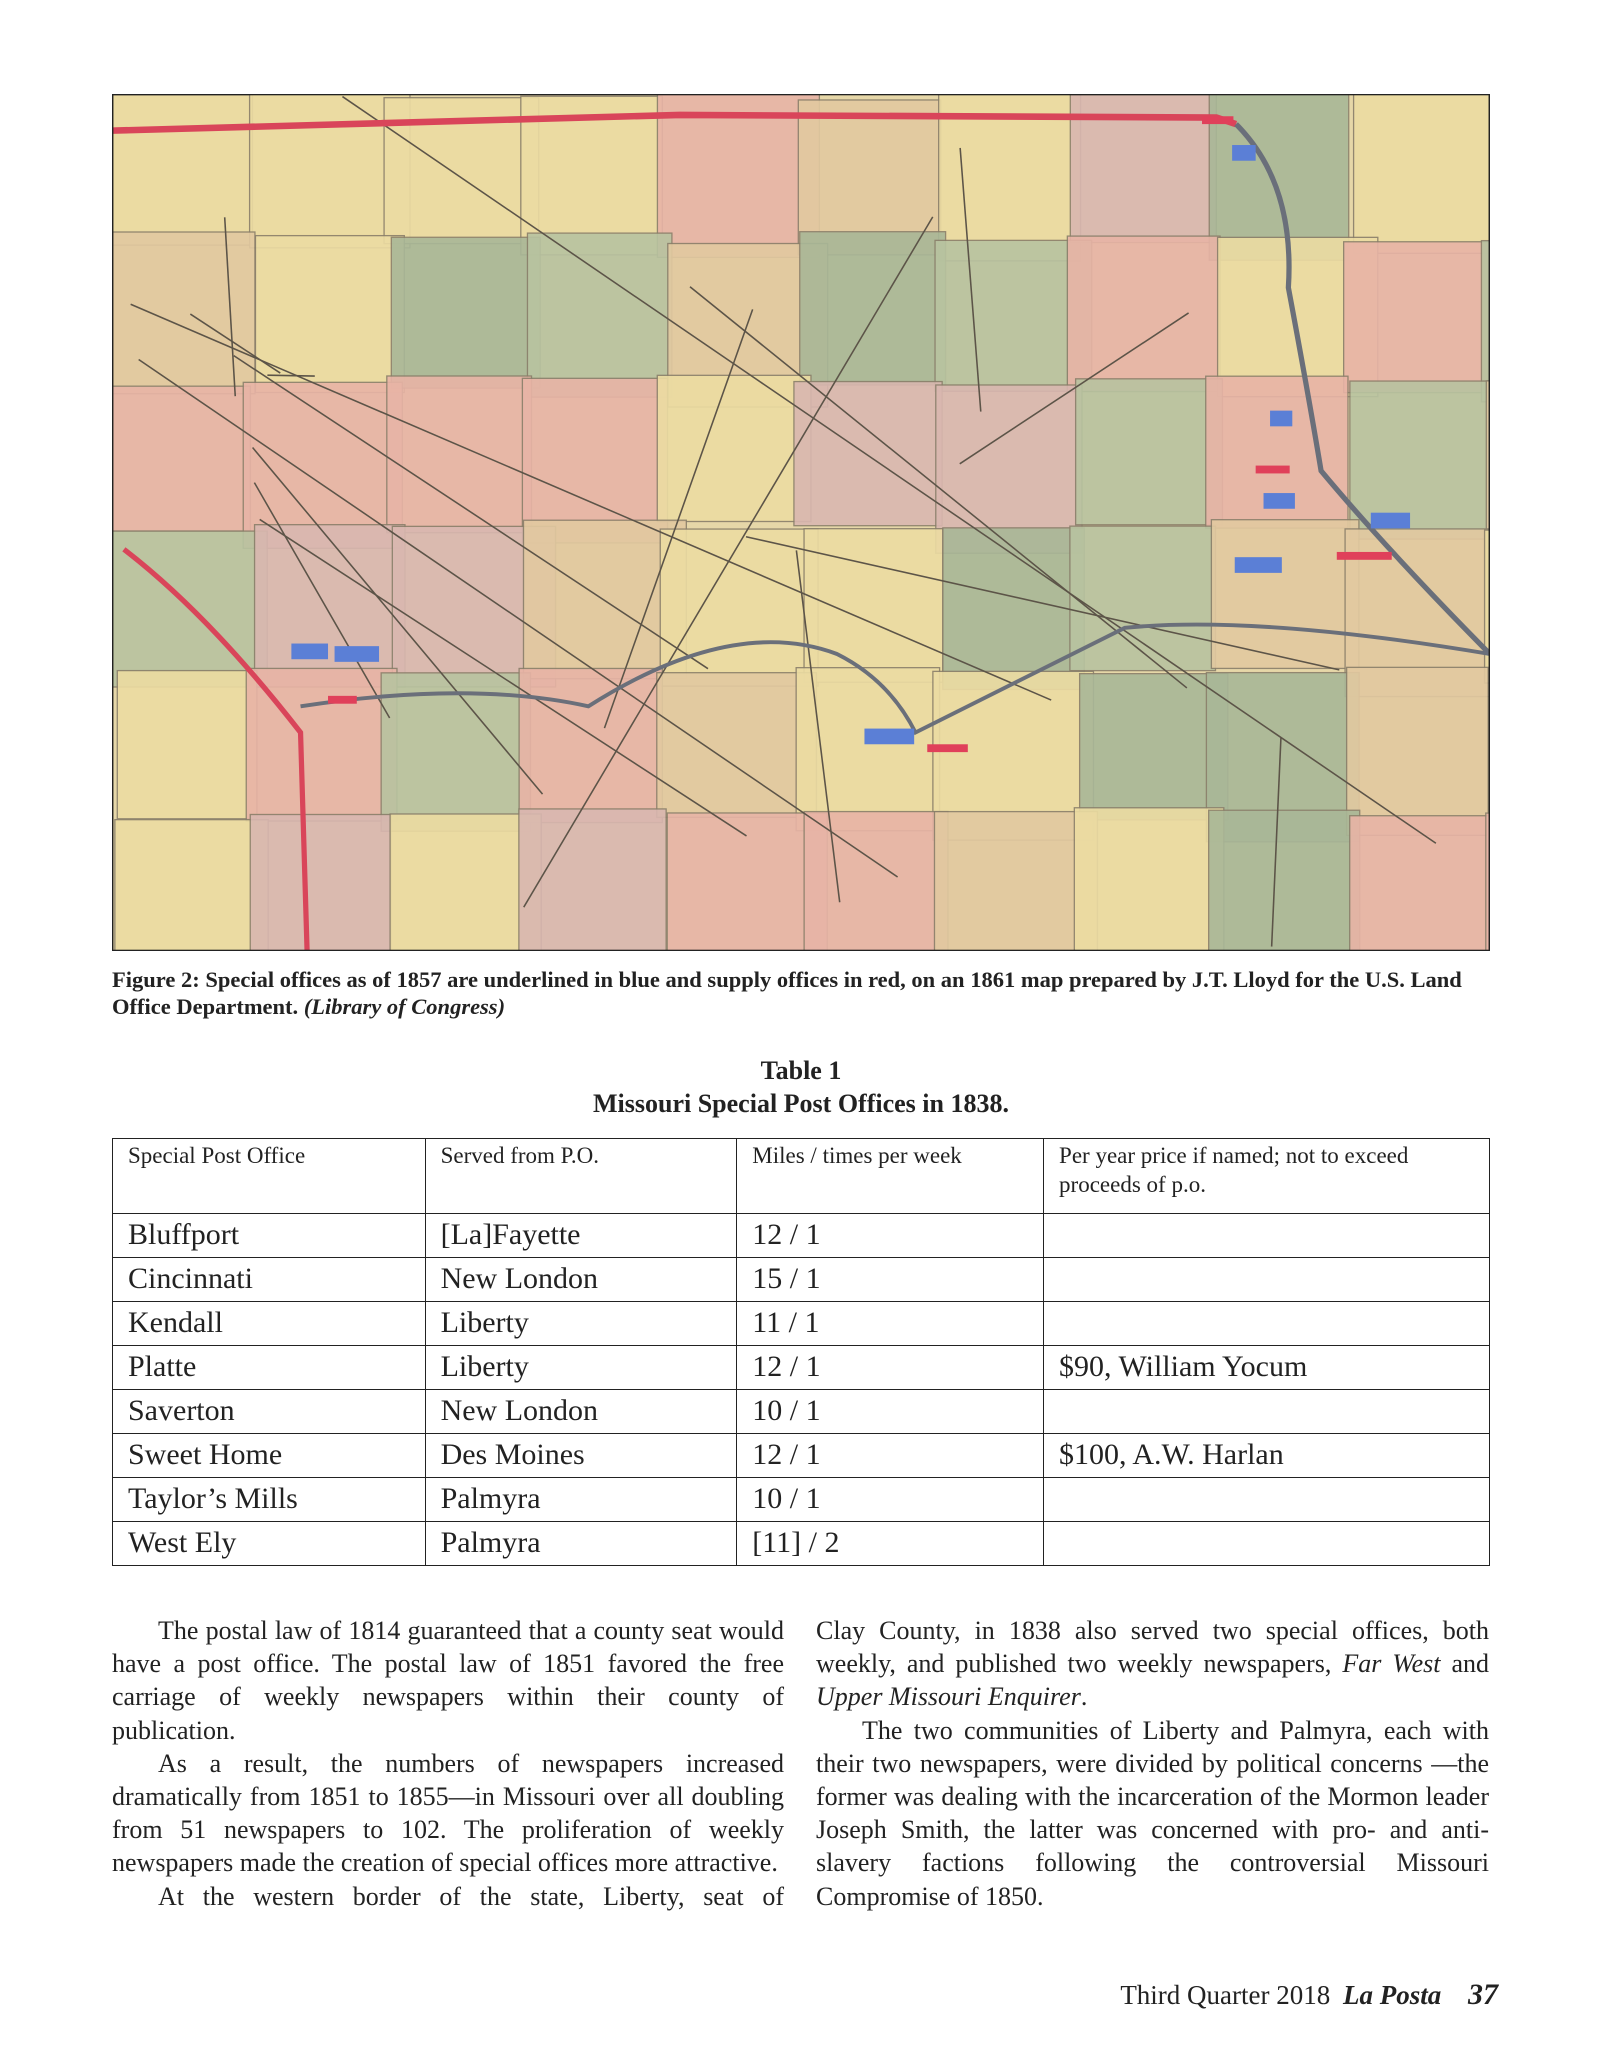 The height and width of the screenshot is (2071, 1600). Describe the element at coordinates (801, 1499) in the screenshot. I see `table-row: Taylor’s Mills Palmyra 10 / 1` at that location.